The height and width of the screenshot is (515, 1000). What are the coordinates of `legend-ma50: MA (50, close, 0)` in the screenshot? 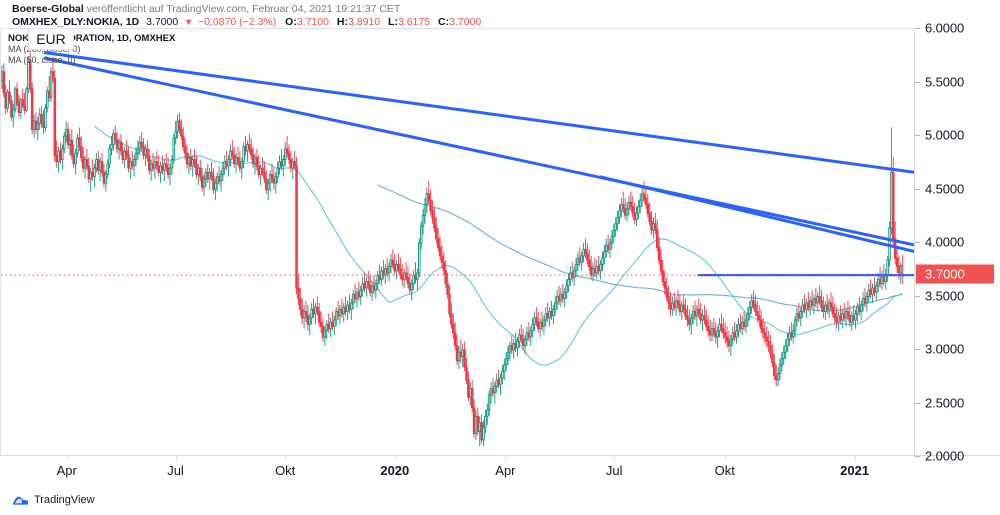 It's located at (42, 60).